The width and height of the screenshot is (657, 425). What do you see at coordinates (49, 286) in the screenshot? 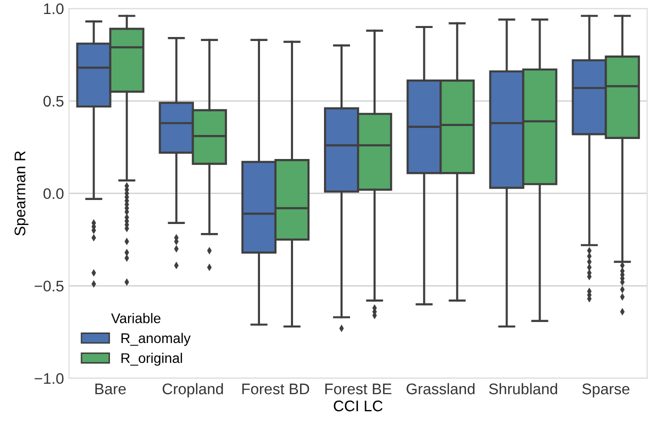
I see `y-tick-label: −0.5` at bounding box center [49, 286].